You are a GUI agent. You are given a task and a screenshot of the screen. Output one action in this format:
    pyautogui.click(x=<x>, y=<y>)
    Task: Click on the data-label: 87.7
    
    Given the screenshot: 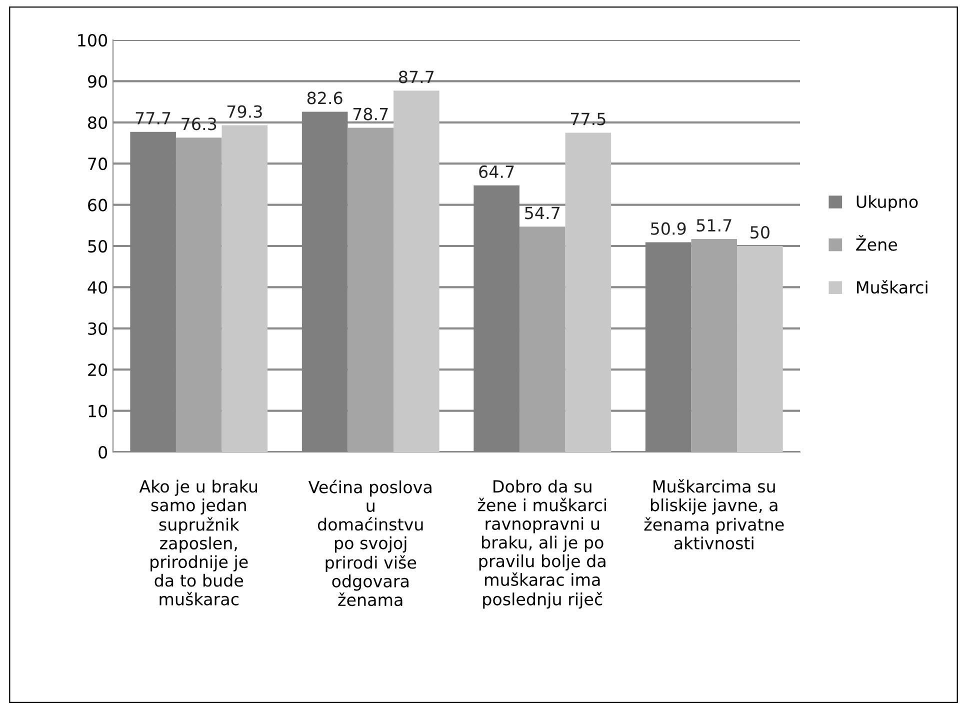 What is the action you would take?
    pyautogui.click(x=416, y=77)
    